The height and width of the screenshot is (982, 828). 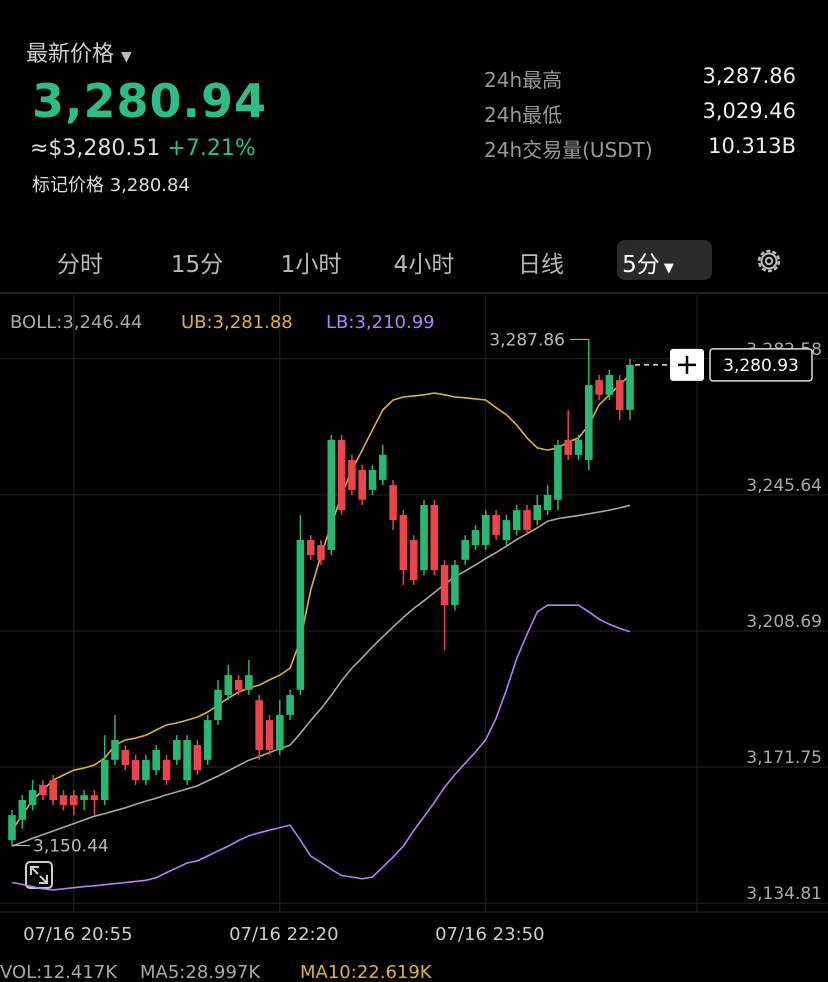 I want to click on last-price: 3,280.94, so click(x=149, y=101).